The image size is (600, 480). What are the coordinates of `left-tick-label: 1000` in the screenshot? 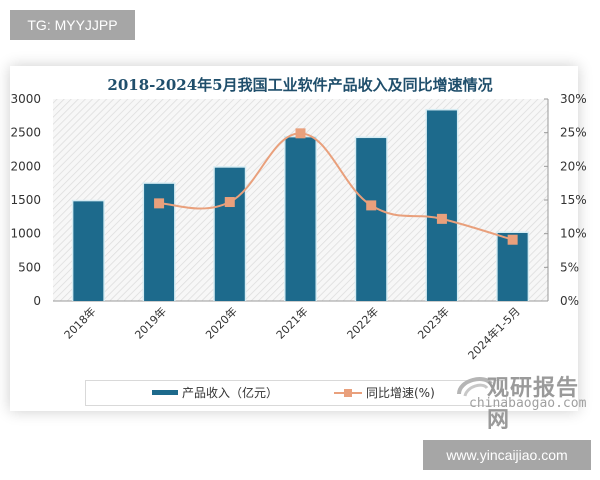 It's located at (25, 234).